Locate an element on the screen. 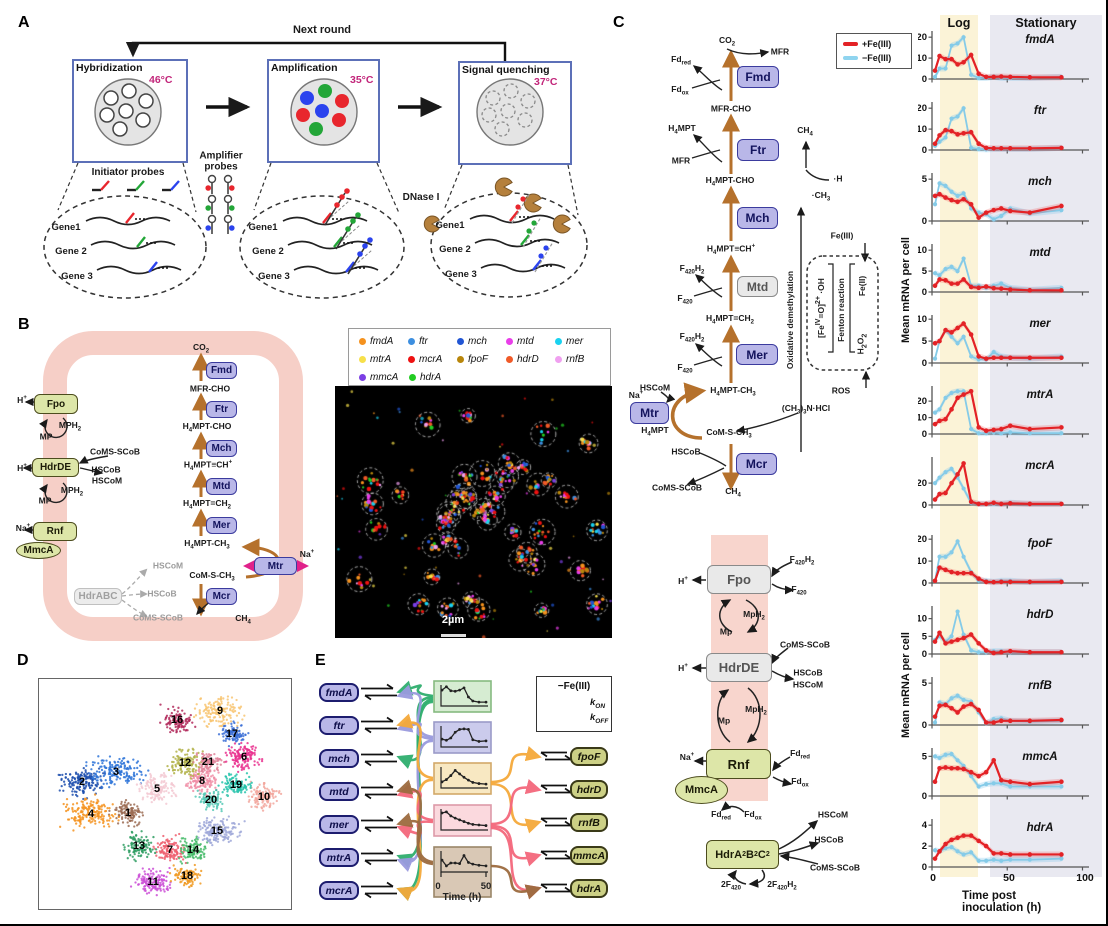 The width and height of the screenshot is (1108, 926). cluster-number-16: 16 is located at coordinates (177, 720).